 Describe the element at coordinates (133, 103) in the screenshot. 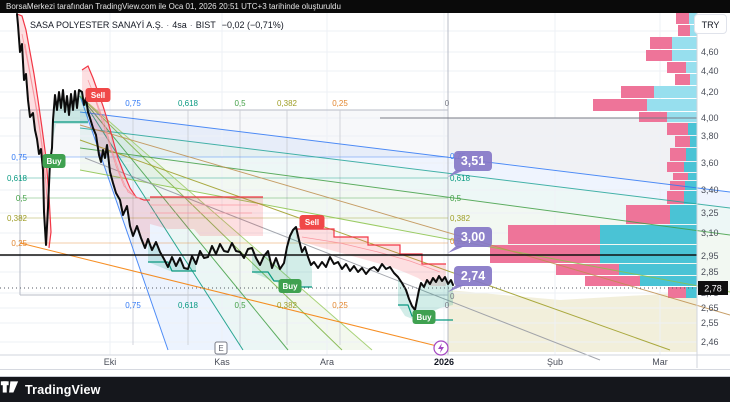

I see `fib-time-label: 0,75` at that location.